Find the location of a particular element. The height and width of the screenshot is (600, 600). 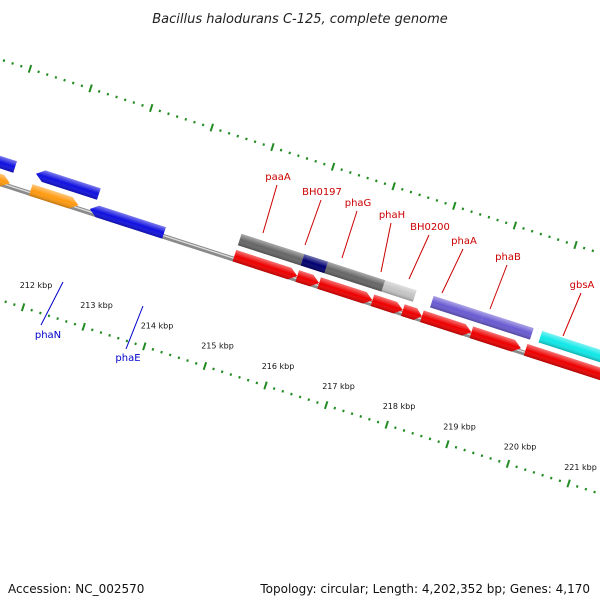

gene-label: phaA is located at coordinates (464, 241).